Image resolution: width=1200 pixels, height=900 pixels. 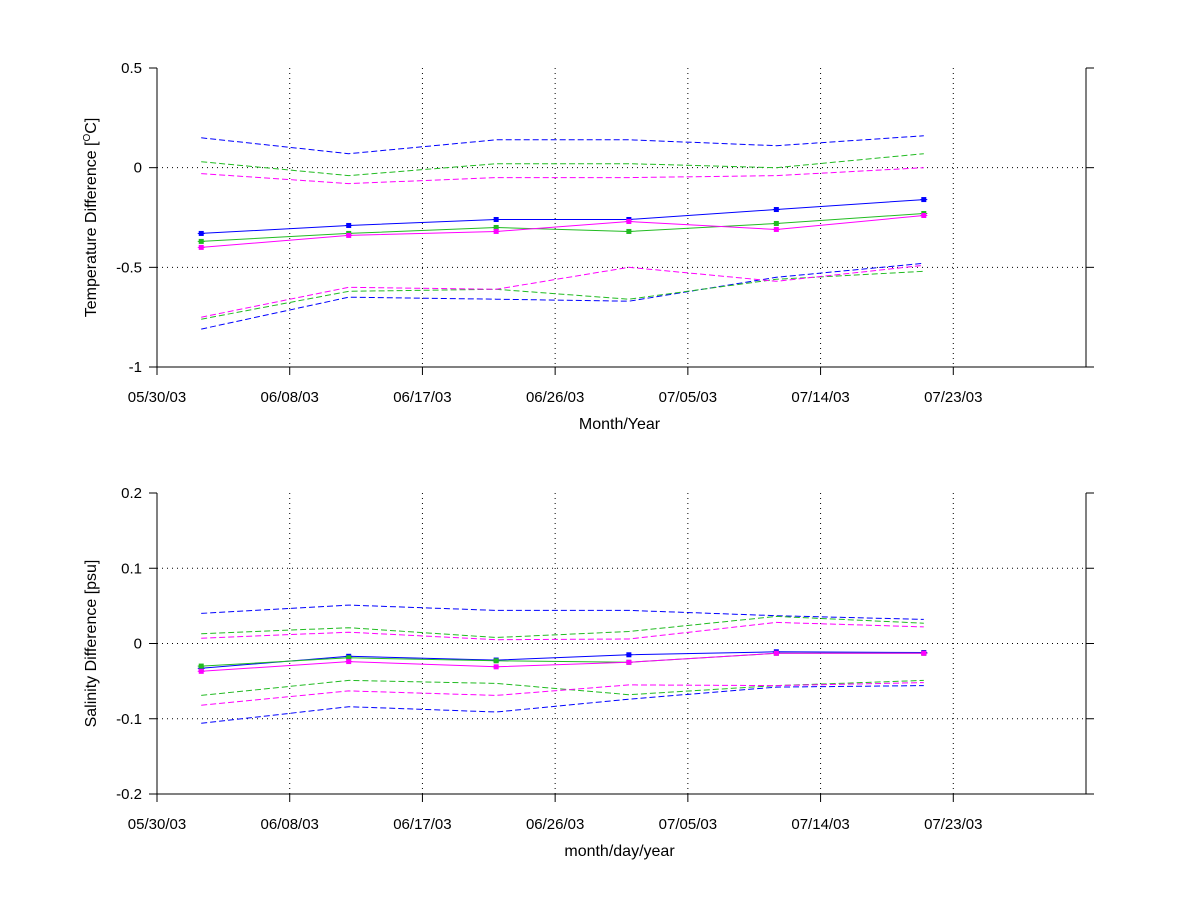 I want to click on x-axis-title: Month/Year, so click(x=620, y=424).